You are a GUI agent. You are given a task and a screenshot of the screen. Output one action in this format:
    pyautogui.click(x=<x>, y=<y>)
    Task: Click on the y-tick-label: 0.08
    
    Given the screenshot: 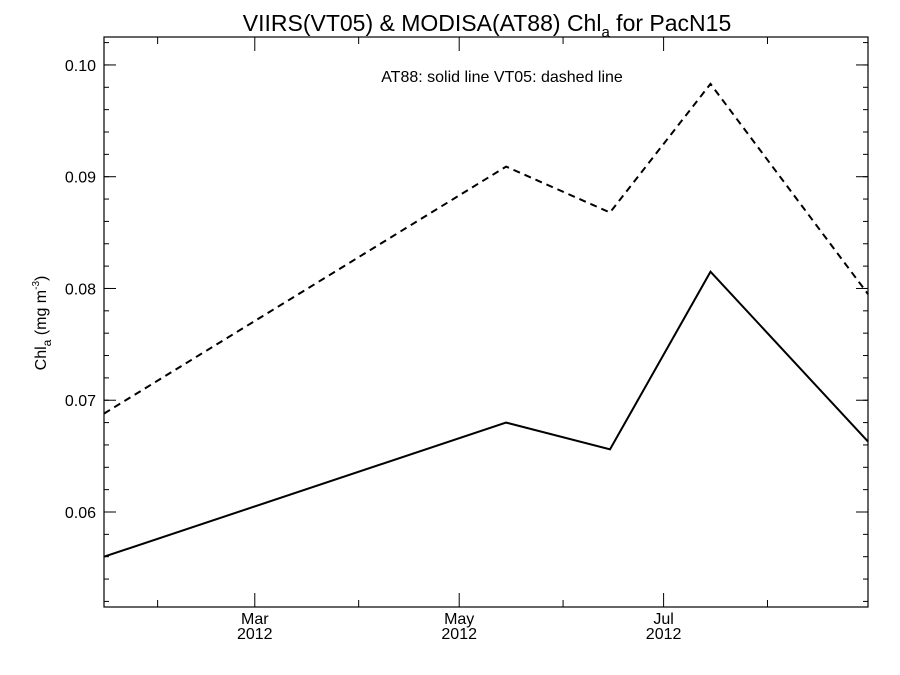 What is the action you would take?
    pyautogui.click(x=80, y=289)
    